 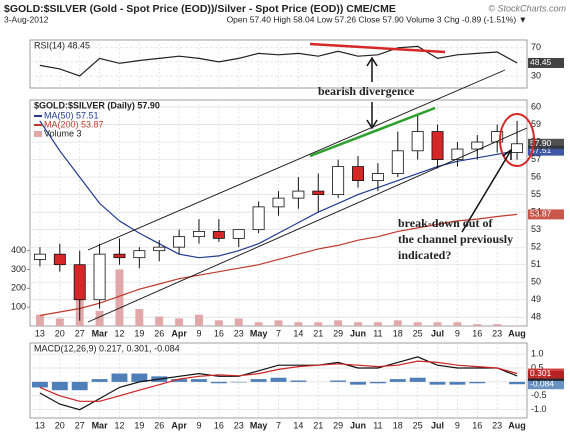 I want to click on legend-entry: MA(200) 53.87, so click(x=74, y=124).